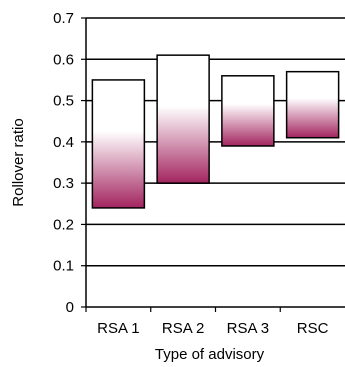  What do you see at coordinates (63, 101) in the screenshot?
I see `y-tick-label: 0.5` at bounding box center [63, 101].